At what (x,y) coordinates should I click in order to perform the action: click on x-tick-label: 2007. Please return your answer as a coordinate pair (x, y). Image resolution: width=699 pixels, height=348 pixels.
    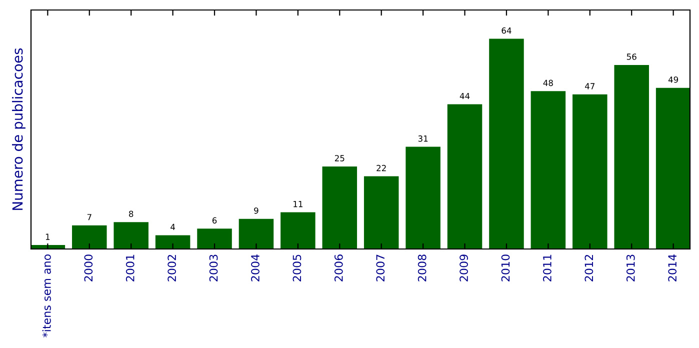
    Looking at the image, I should click on (380, 268).